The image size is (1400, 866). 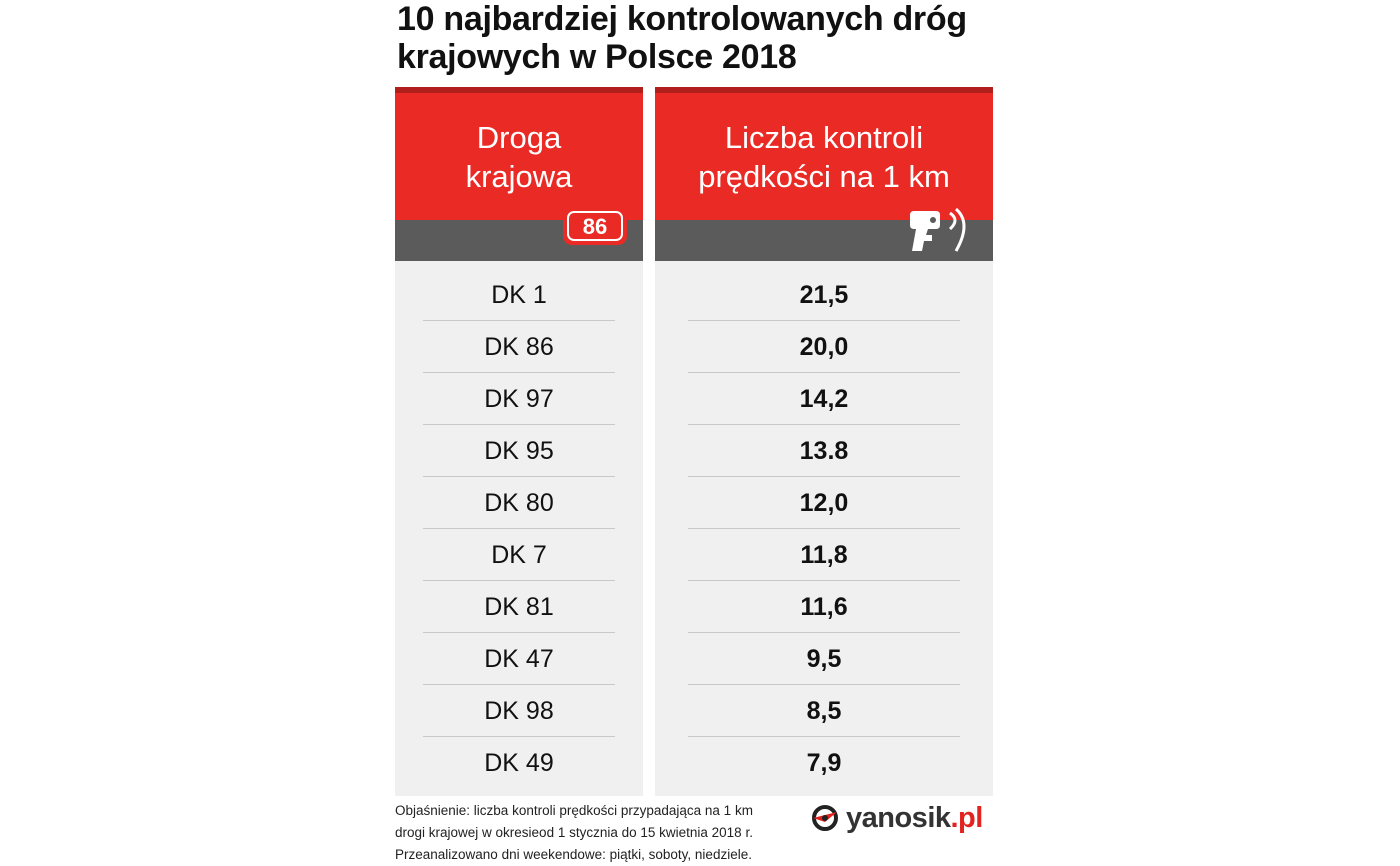 I want to click on checks-row: 13.8, so click(x=824, y=451).